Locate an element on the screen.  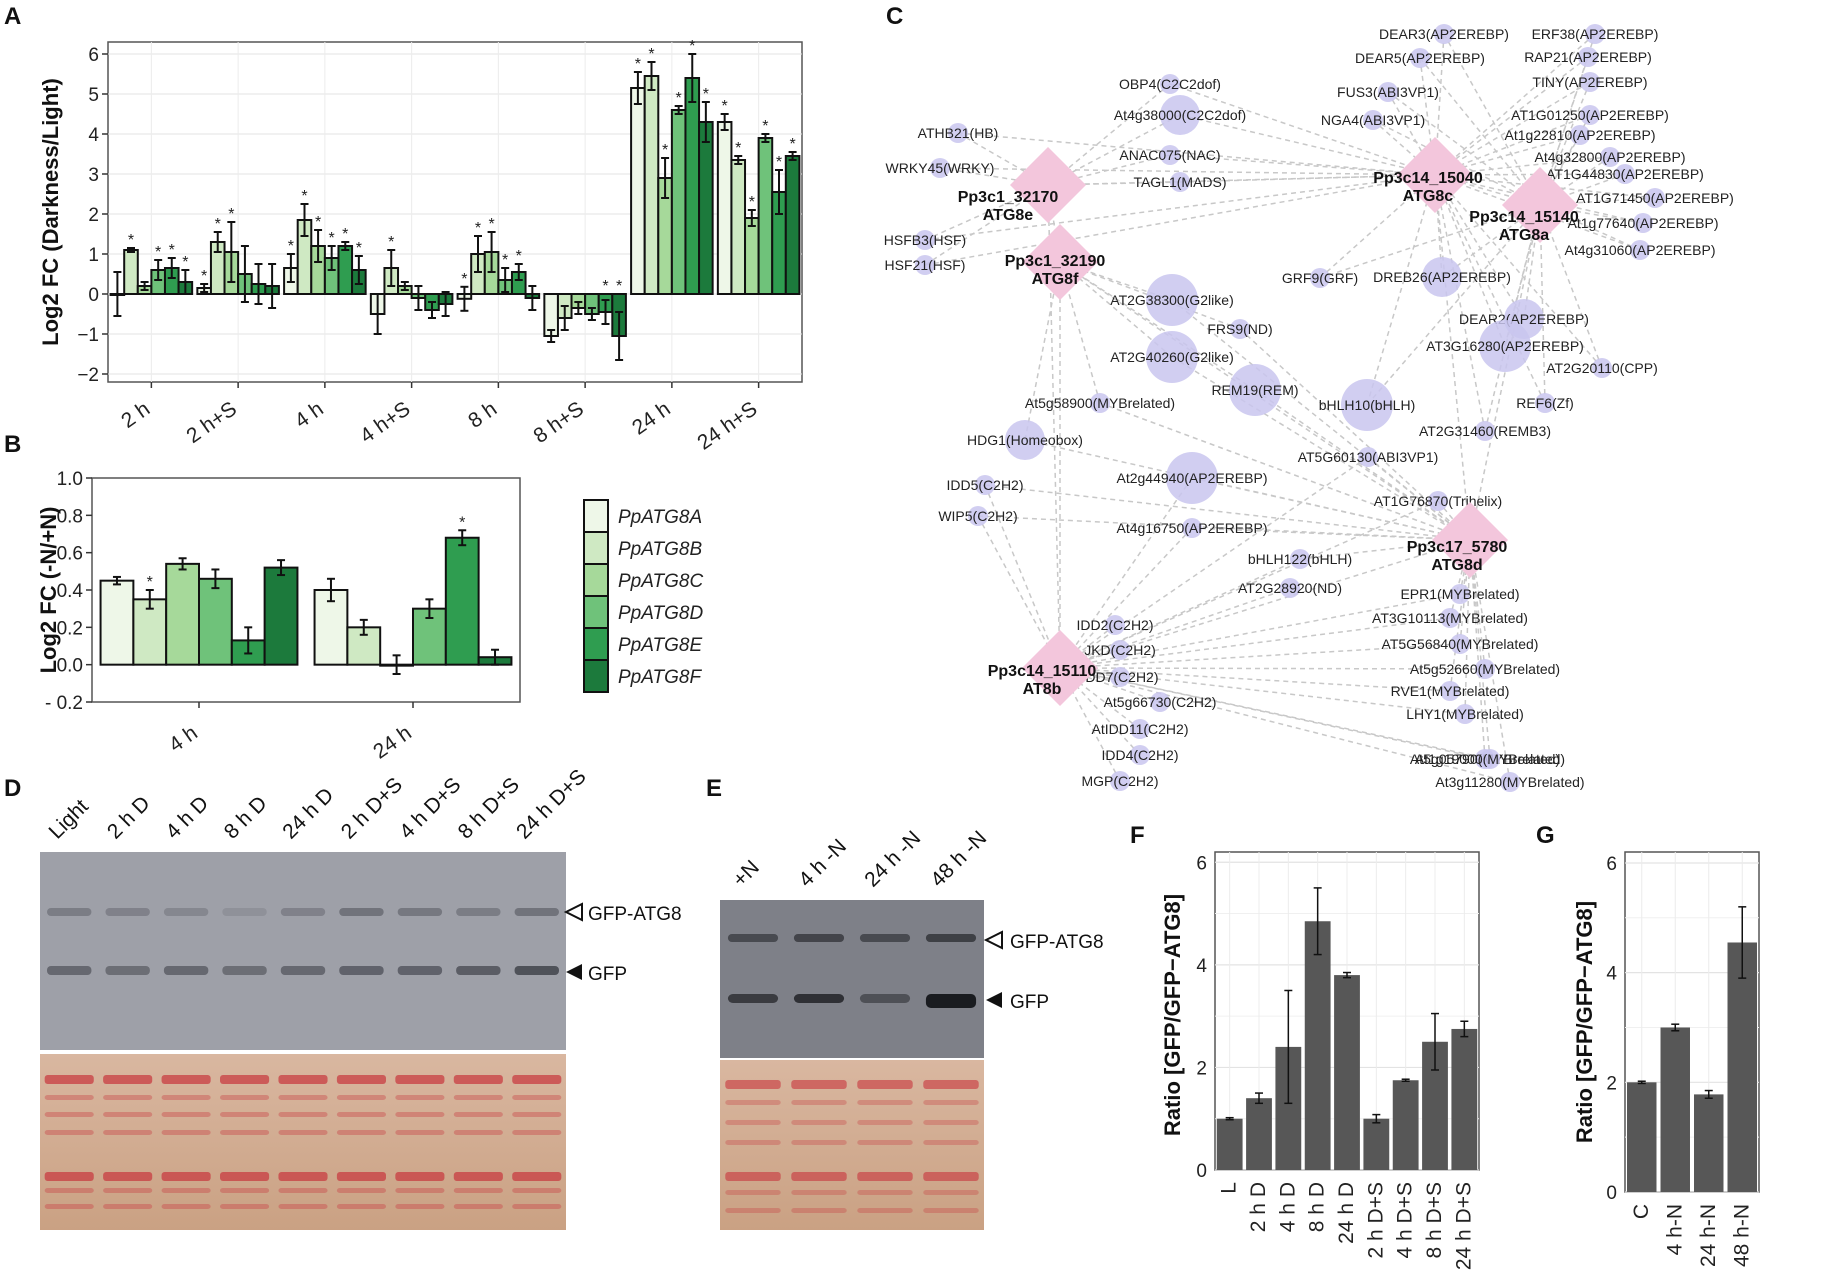
x-tick-label: 4 h D is located at coordinates (1287, 1207).